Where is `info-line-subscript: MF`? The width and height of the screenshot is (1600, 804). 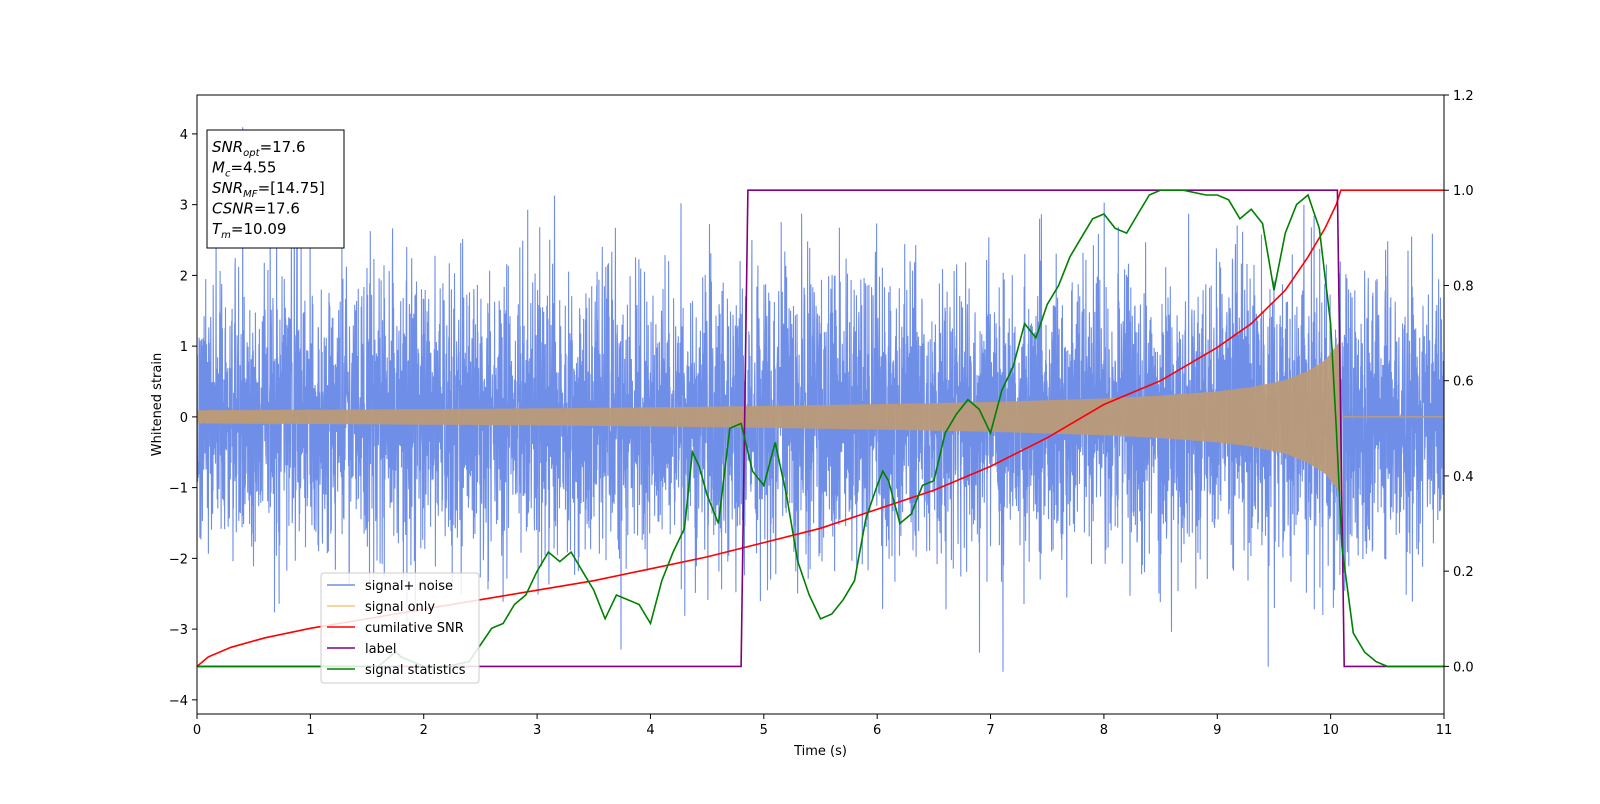
info-line-subscript: MF is located at coordinates (250, 194).